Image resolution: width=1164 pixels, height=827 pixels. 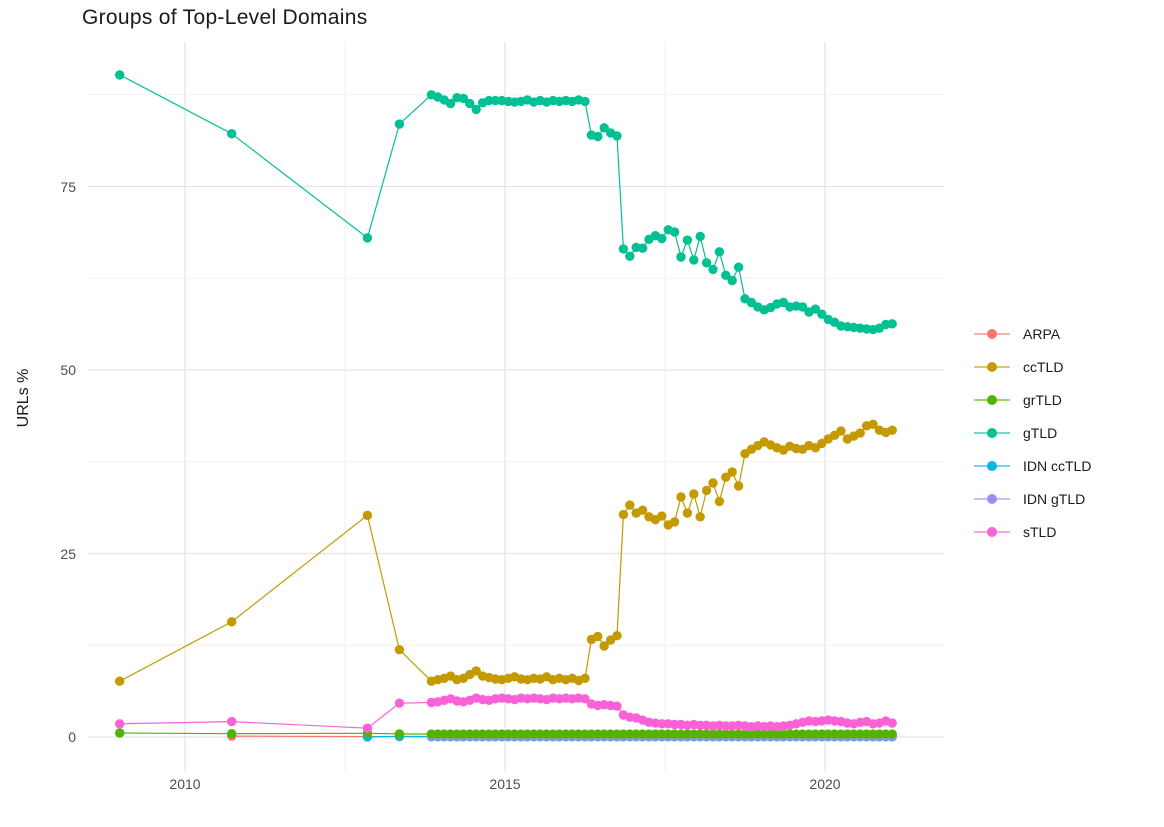 I want to click on series-points-grtld, so click(x=506, y=733).